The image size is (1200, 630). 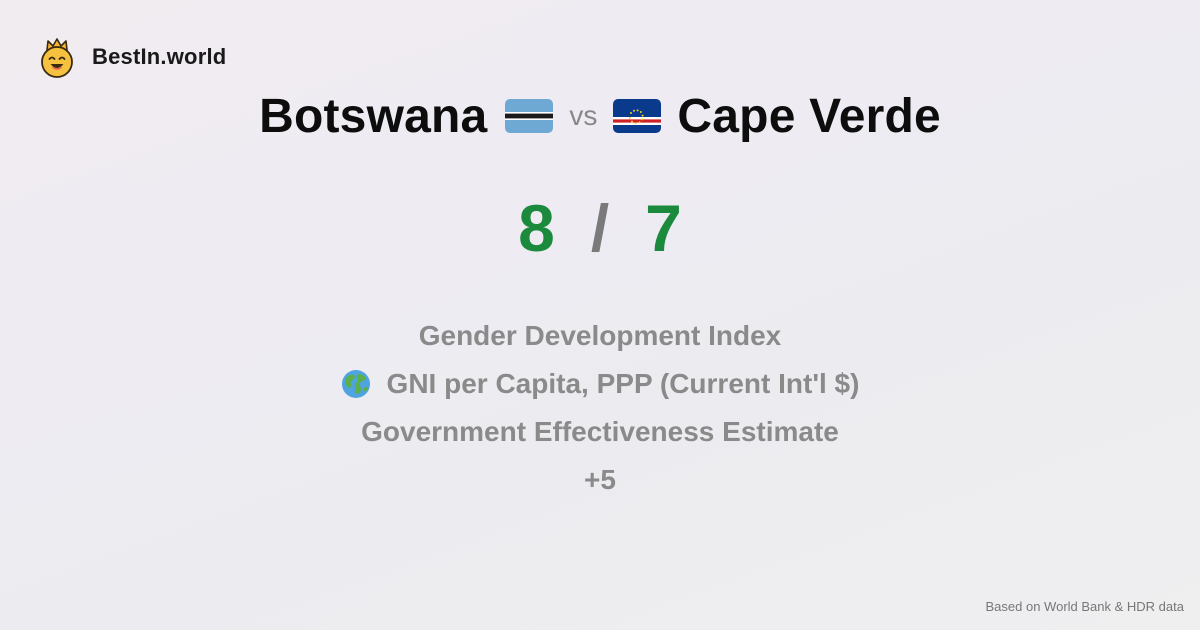 I want to click on cape-verde-flag-icon, so click(x=637, y=116).